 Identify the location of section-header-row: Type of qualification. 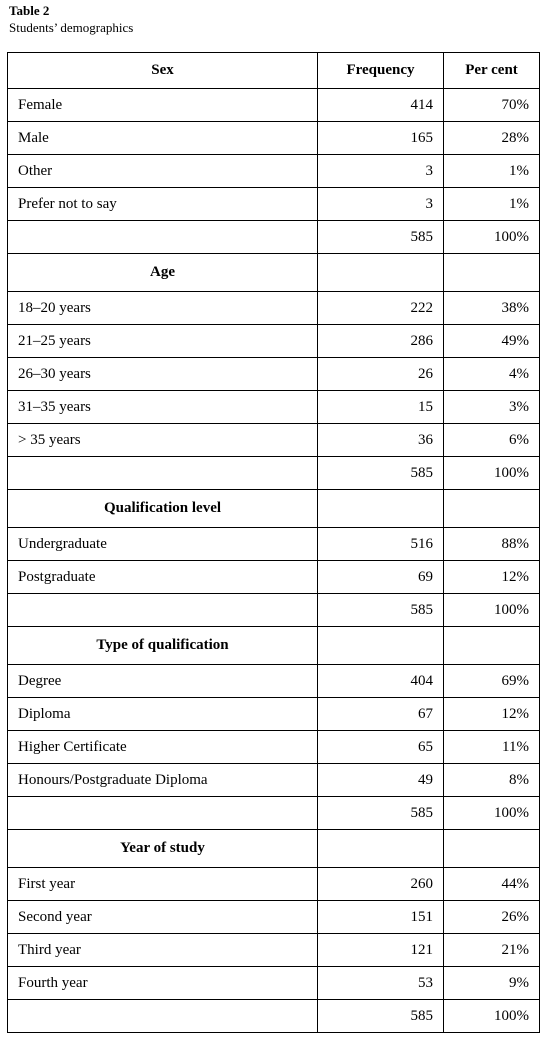
(273, 645).